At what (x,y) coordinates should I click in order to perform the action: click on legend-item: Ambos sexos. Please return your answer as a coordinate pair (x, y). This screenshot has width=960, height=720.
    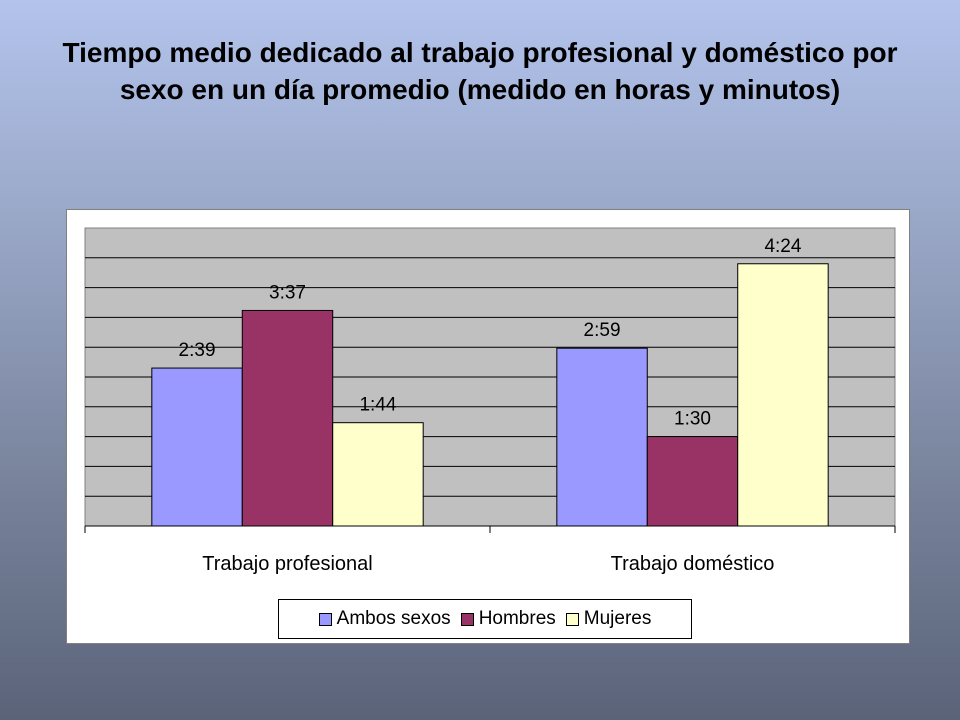
    Looking at the image, I should click on (384, 619).